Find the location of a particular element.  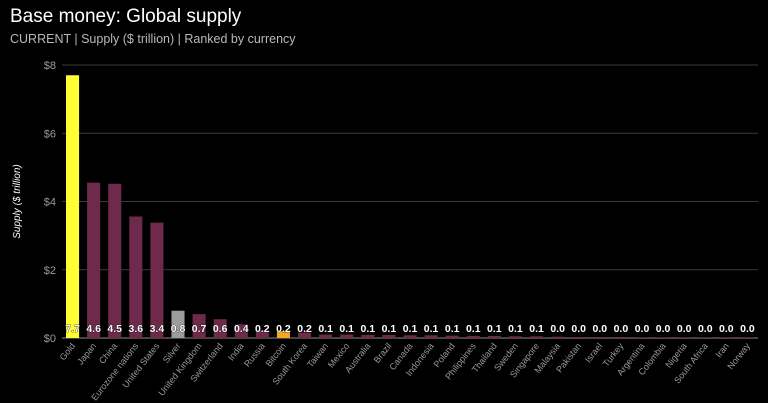

x-tick-label: Norway is located at coordinates (738, 356).